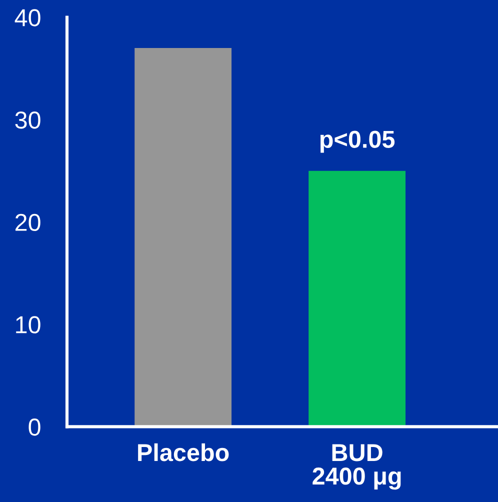  I want to click on x-tick-label: Placebo, so click(183, 452).